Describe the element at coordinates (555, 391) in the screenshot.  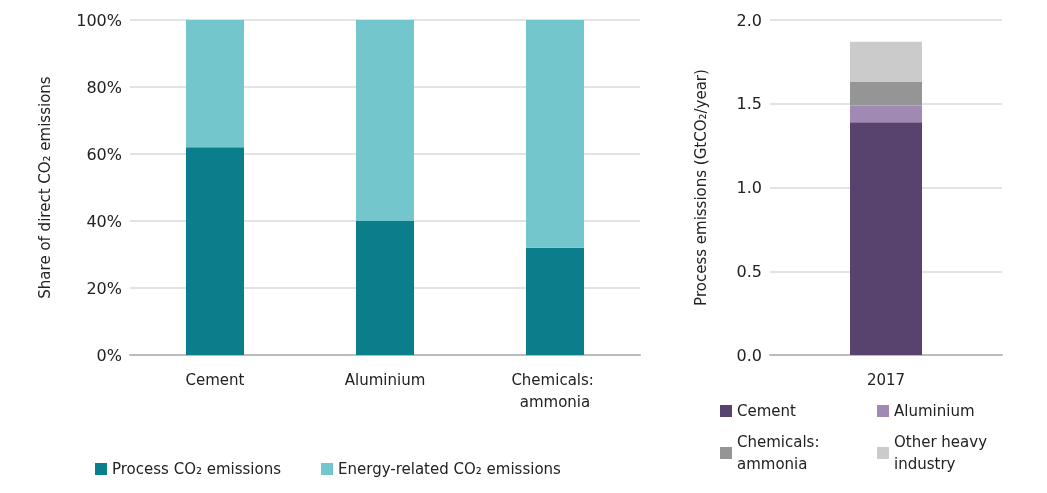
I see `x-tick-label: Chemicals: ammonia` at that location.